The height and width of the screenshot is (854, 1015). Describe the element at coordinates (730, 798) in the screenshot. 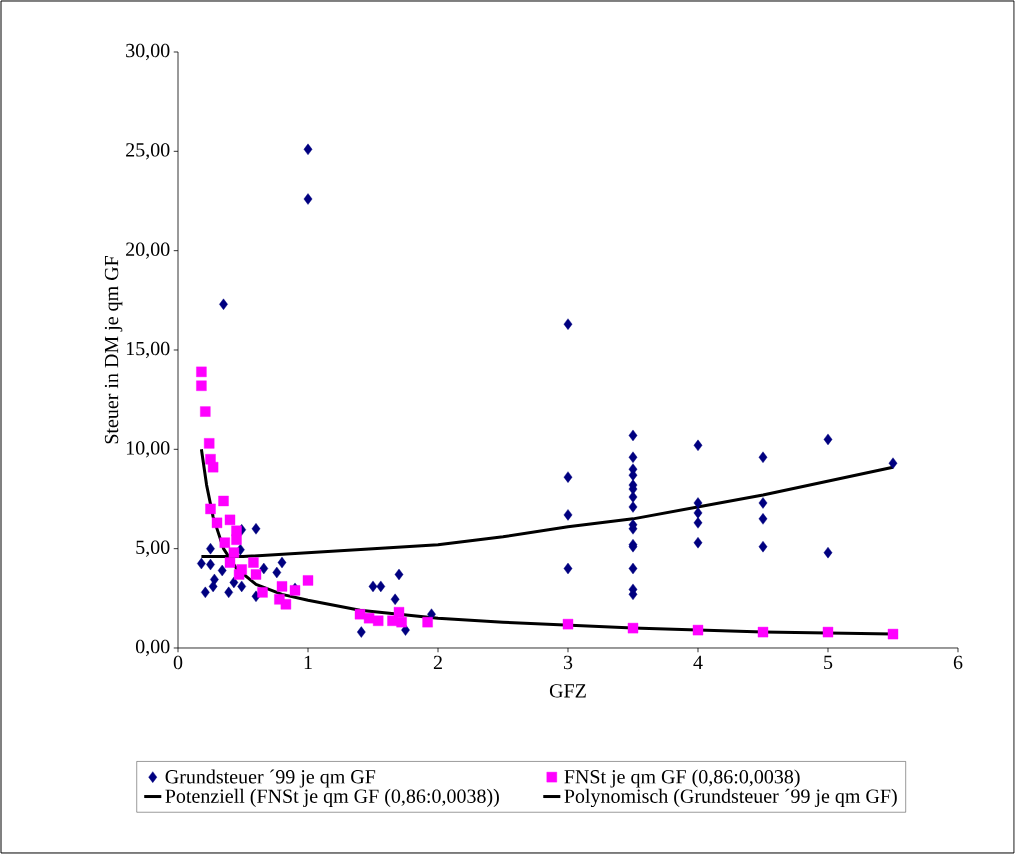

I see `legend-label: Polynomisch (Grundsteuer ´99 je qm GF)` at that location.